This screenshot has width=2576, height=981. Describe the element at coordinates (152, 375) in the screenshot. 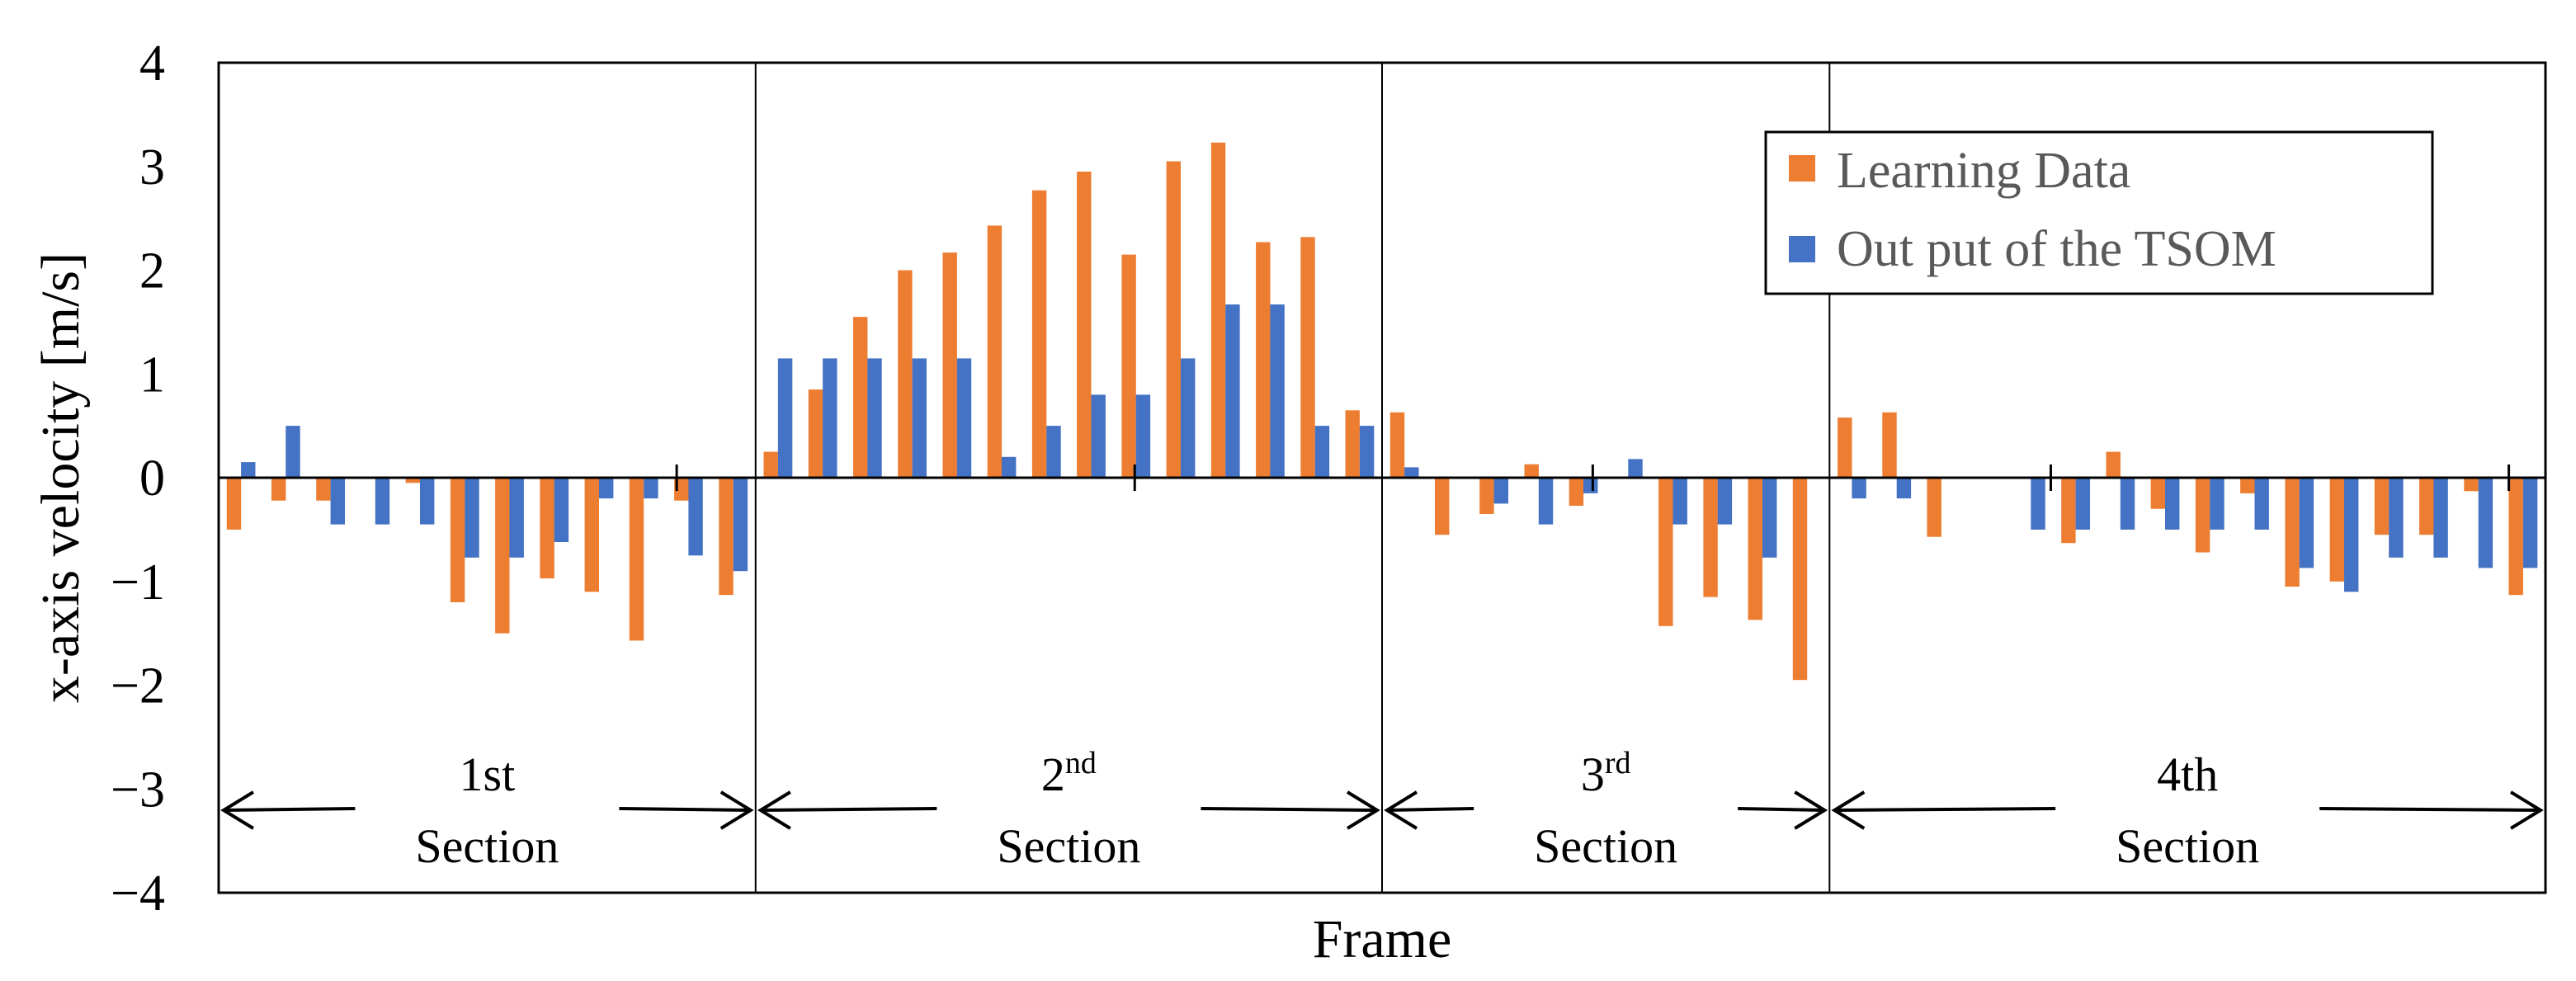

I see `y-tick-label: 1` at that location.